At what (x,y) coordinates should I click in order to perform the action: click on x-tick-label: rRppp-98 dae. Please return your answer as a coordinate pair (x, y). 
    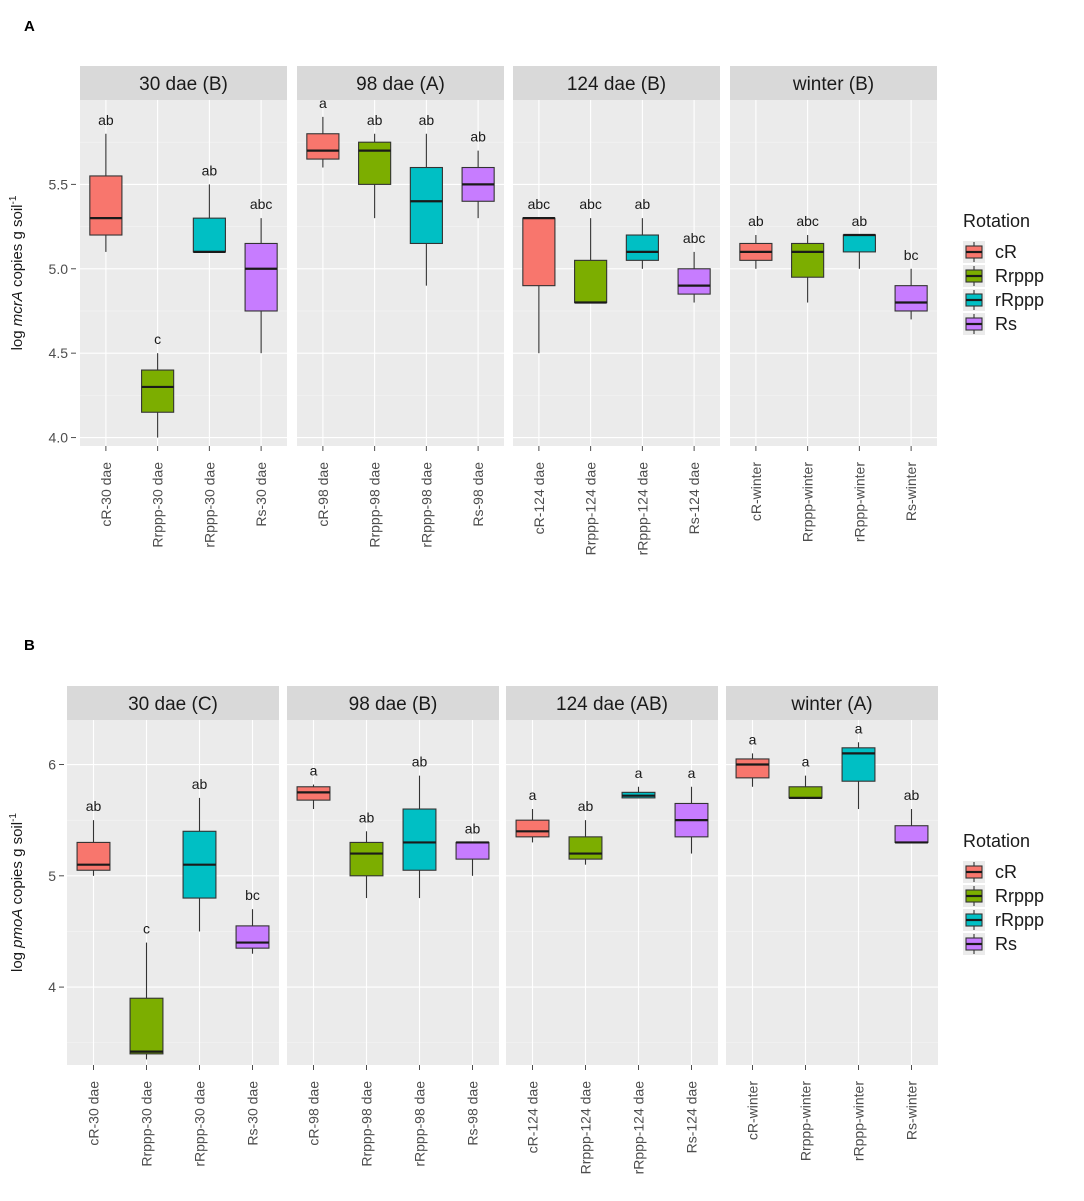
    Looking at the image, I should click on (420, 1124).